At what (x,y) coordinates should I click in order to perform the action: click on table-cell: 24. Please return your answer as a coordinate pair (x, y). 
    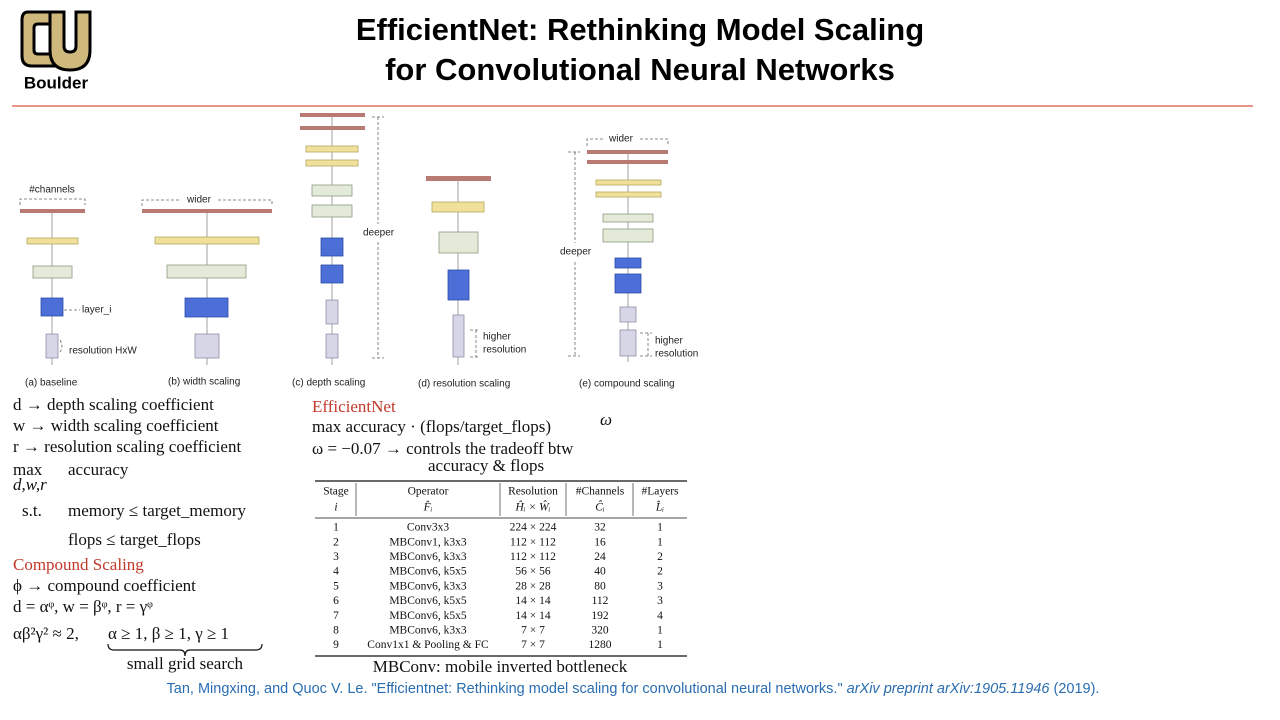
    Looking at the image, I should click on (600, 557).